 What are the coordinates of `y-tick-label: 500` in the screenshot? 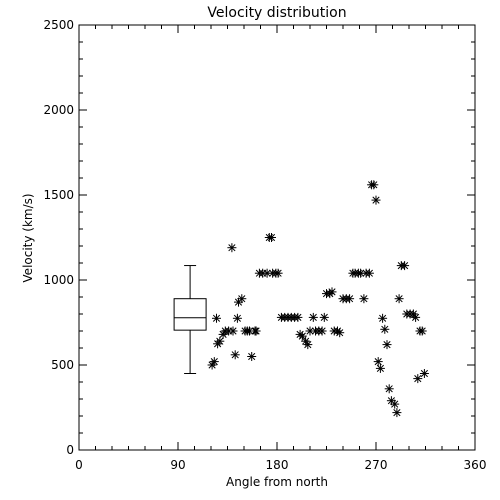 It's located at (62, 365).